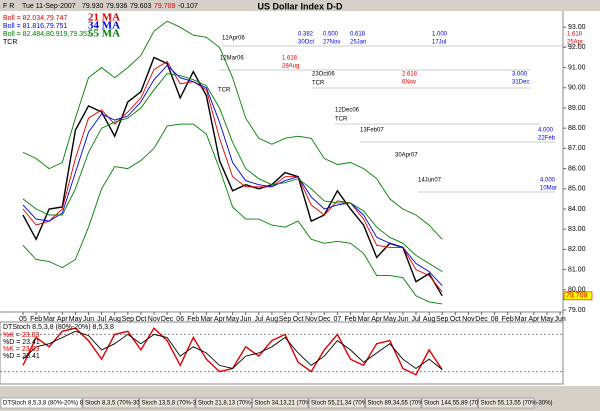 The image size is (600, 411). Describe the element at coordinates (575, 43) in the screenshot. I see `annotation: 25Apr` at that location.